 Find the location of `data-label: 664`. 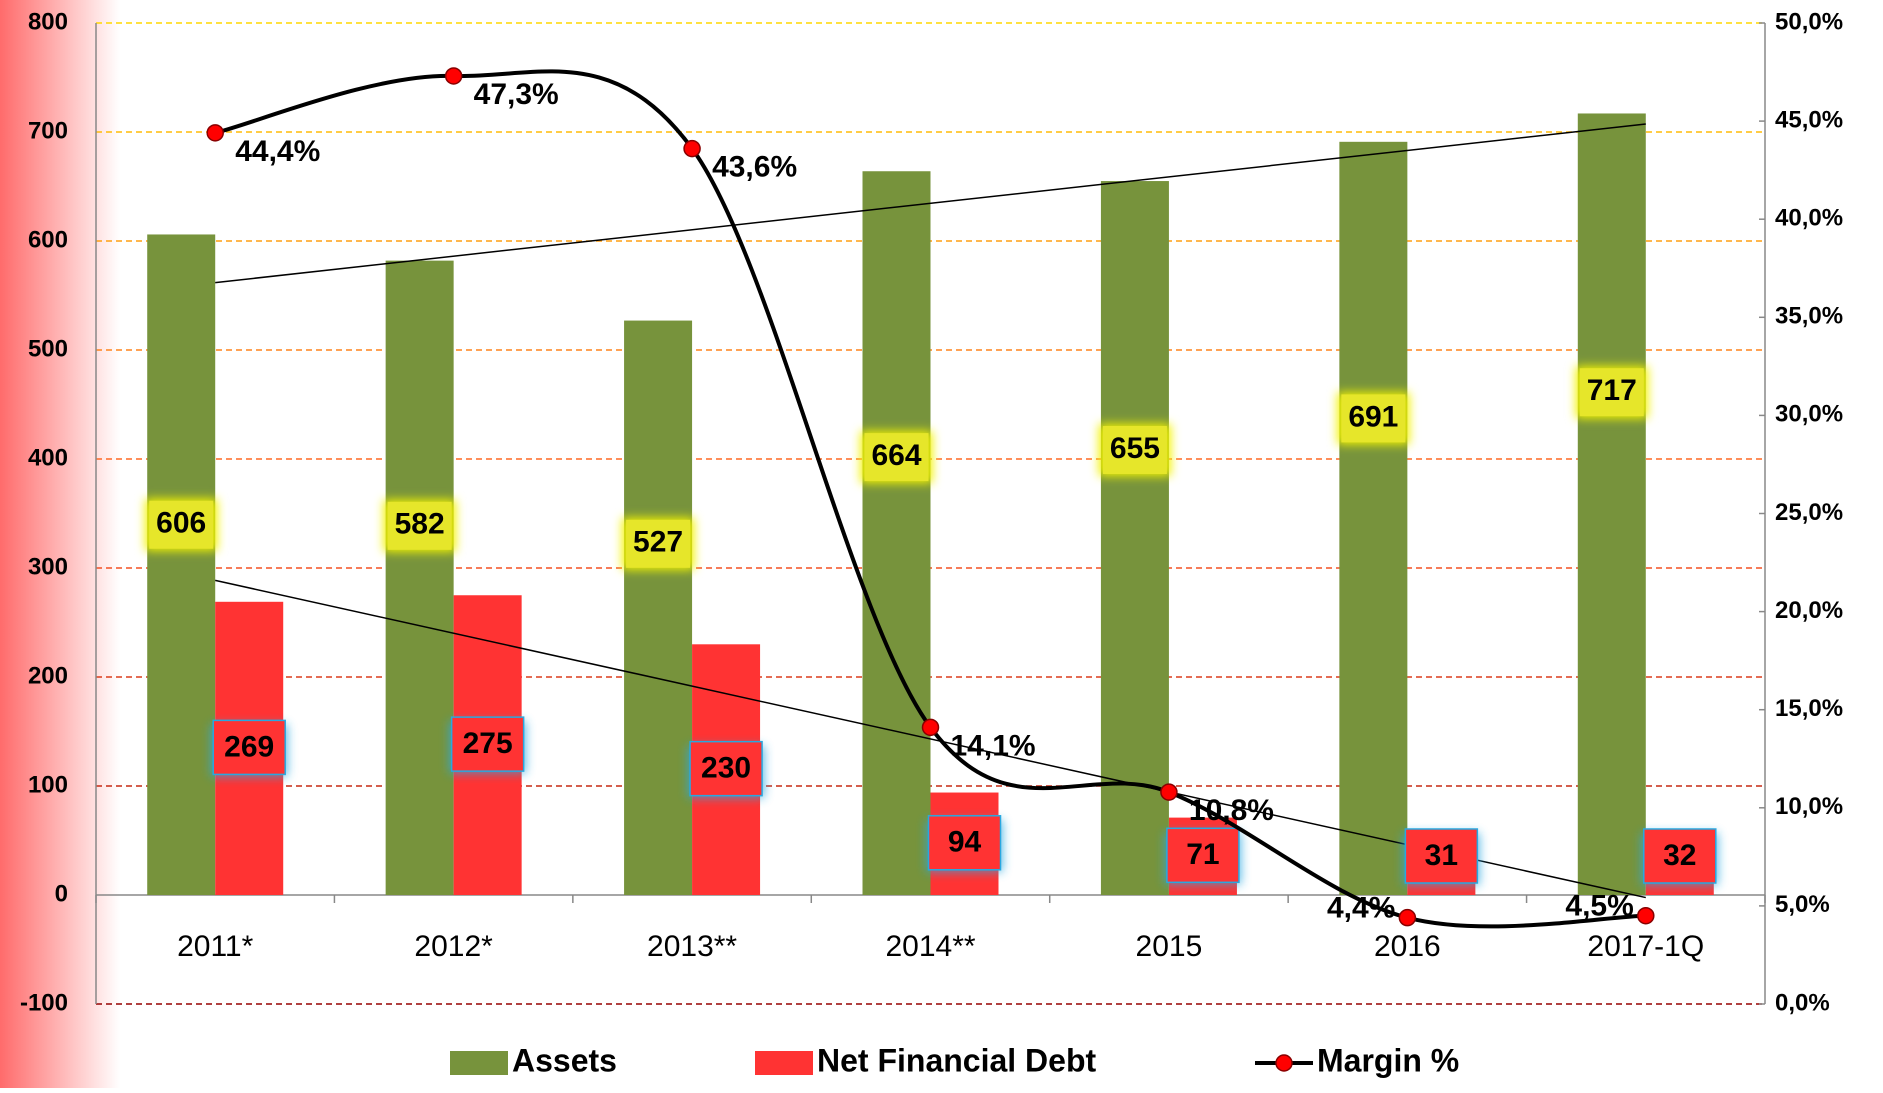

data-label: 664 is located at coordinates (896, 455).